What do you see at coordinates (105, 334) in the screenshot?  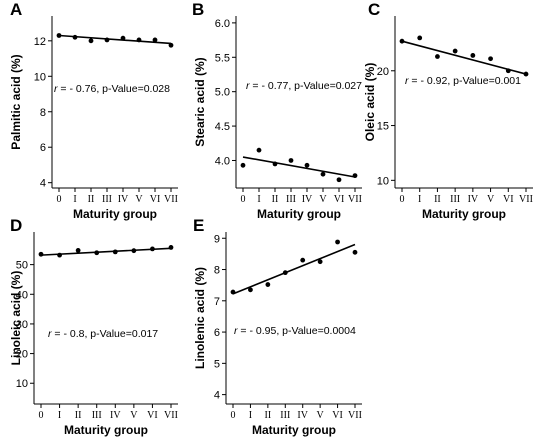 I see `panel-d-annotation-text: = - 0.8, p-Value=0.017` at bounding box center [105, 334].